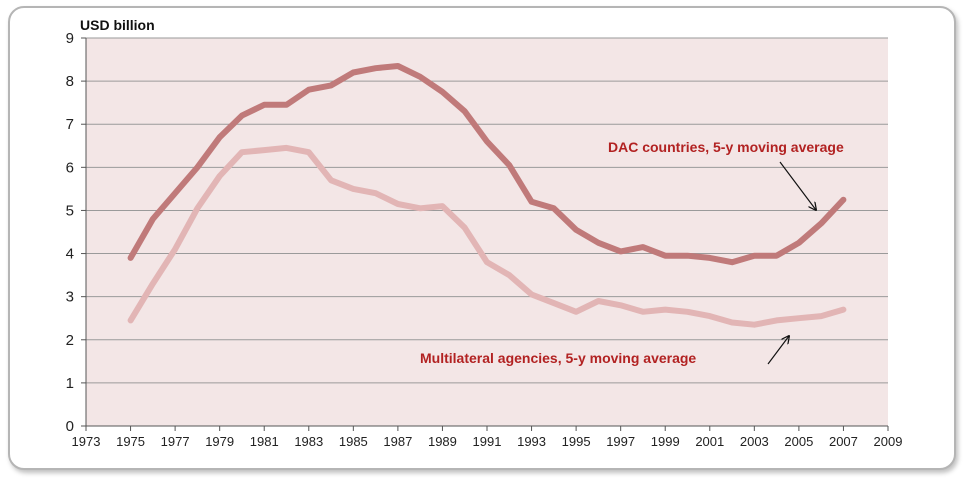 This screenshot has width=964, height=482. What do you see at coordinates (70, 297) in the screenshot?
I see `y-tick-label: 3` at bounding box center [70, 297].